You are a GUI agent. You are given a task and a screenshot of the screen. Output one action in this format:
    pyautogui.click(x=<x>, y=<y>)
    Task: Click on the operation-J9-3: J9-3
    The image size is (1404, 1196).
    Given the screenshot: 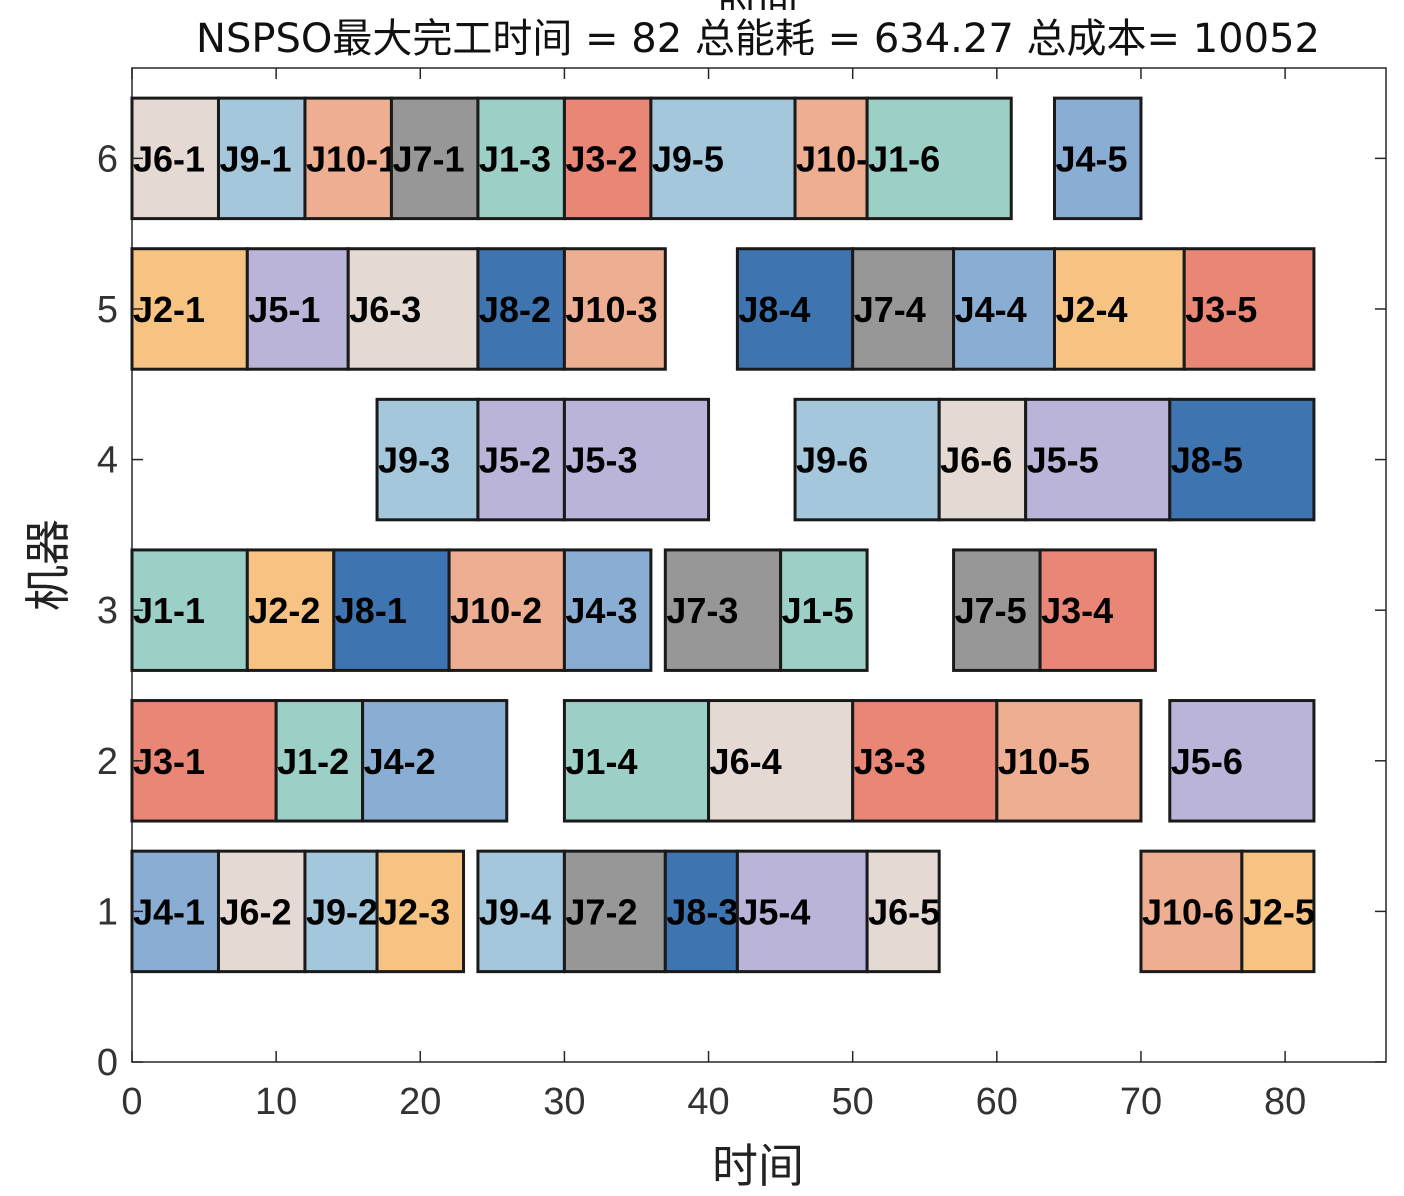 What is the action you would take?
    pyautogui.click(x=427, y=459)
    